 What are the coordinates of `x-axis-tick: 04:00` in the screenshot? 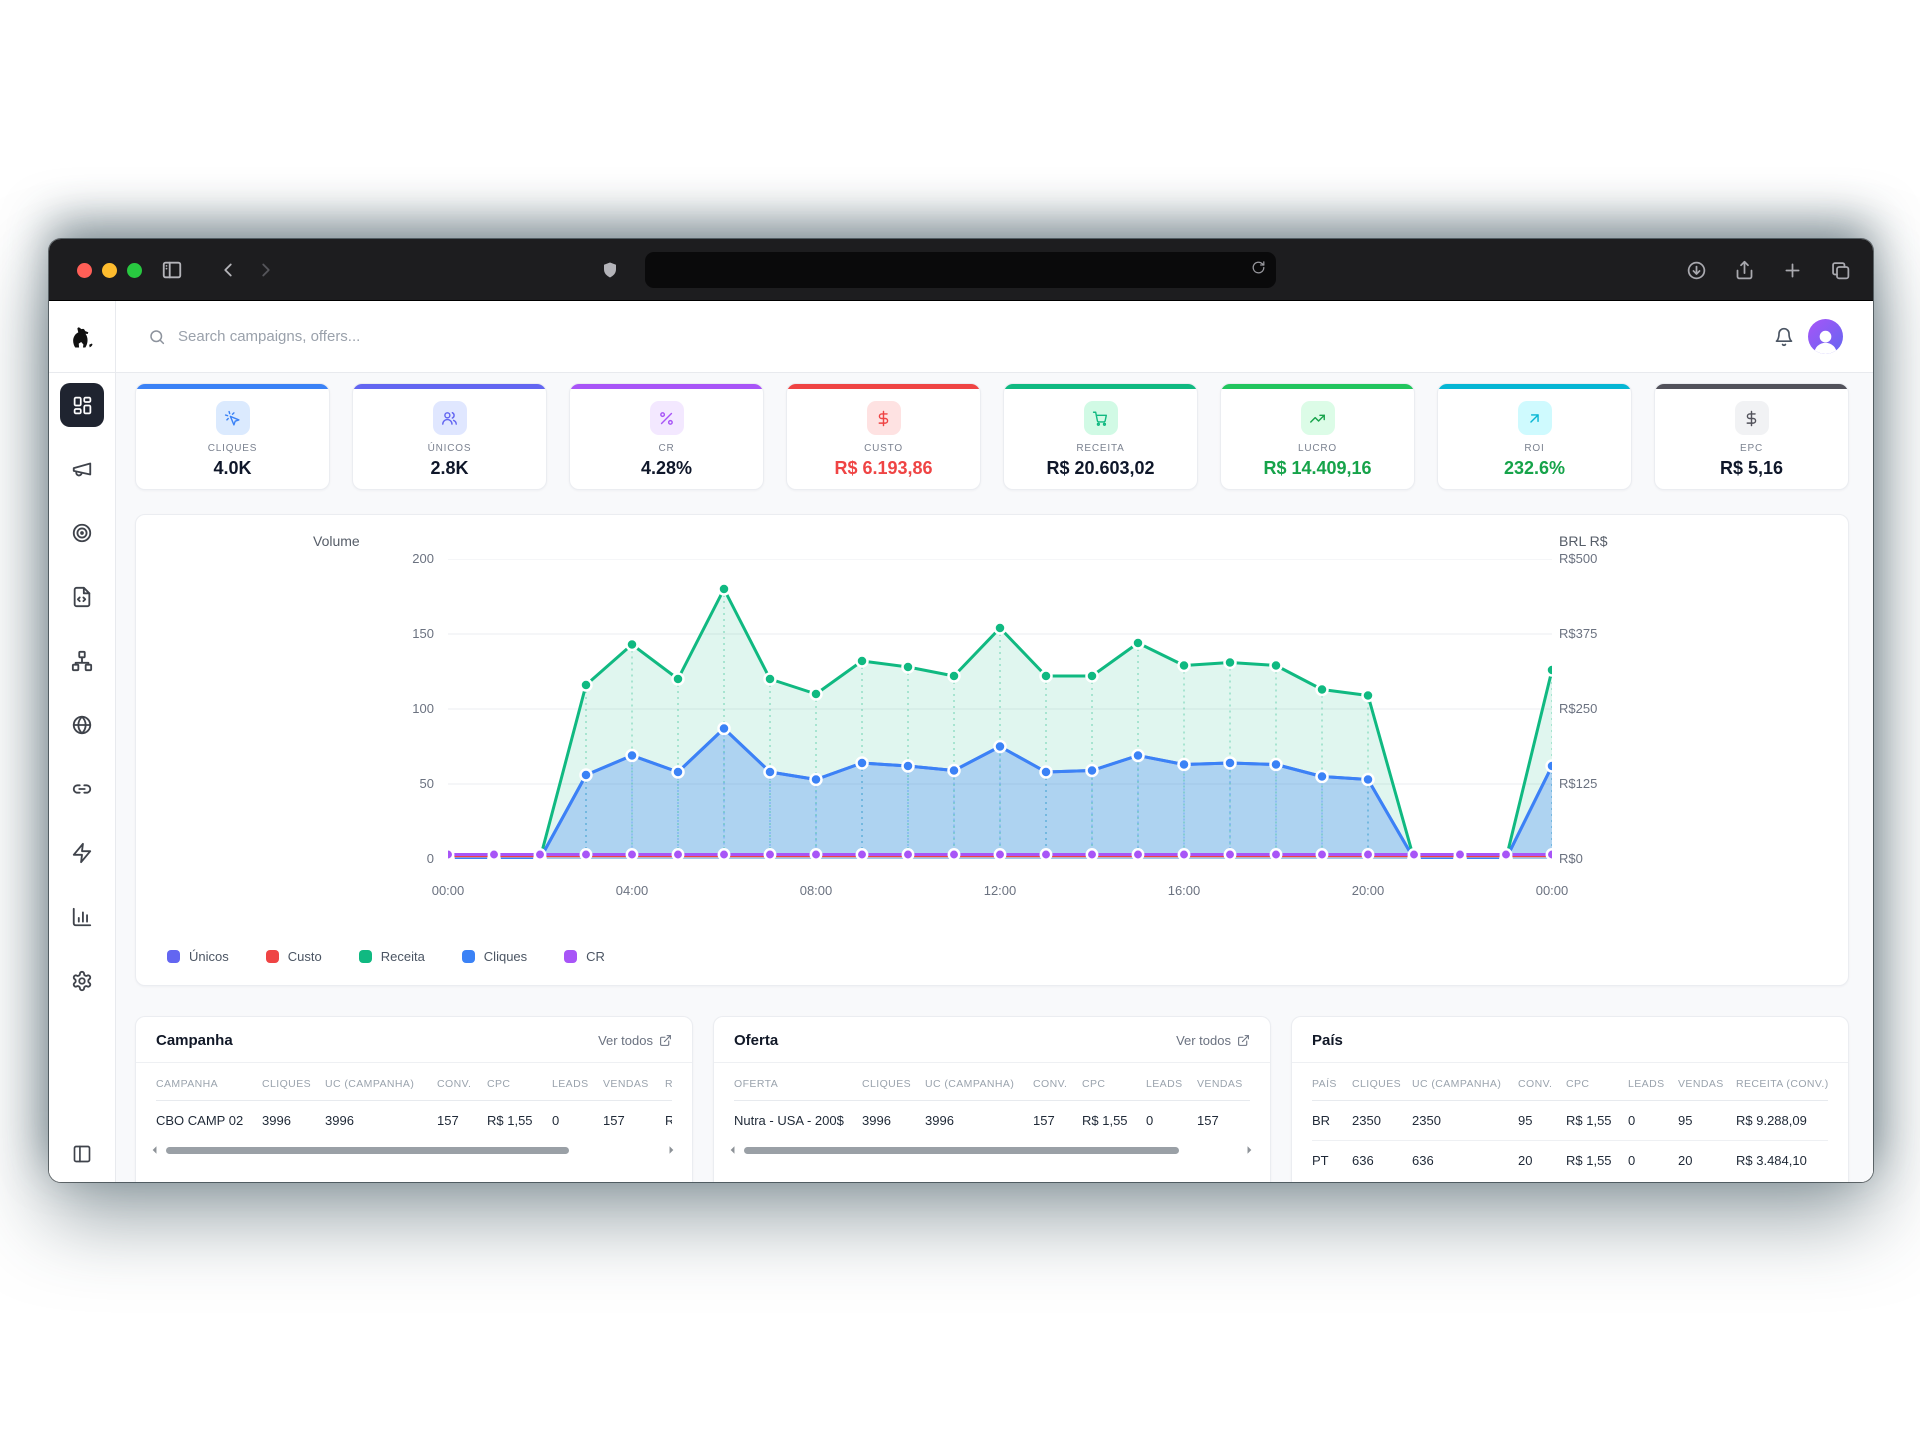 It's located at (632, 890).